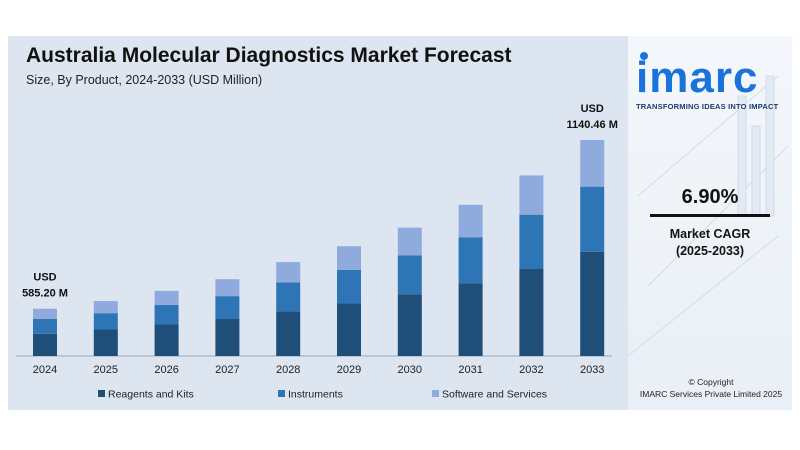  What do you see at coordinates (349, 286) in the screenshot?
I see `bar-2029-instruments` at bounding box center [349, 286].